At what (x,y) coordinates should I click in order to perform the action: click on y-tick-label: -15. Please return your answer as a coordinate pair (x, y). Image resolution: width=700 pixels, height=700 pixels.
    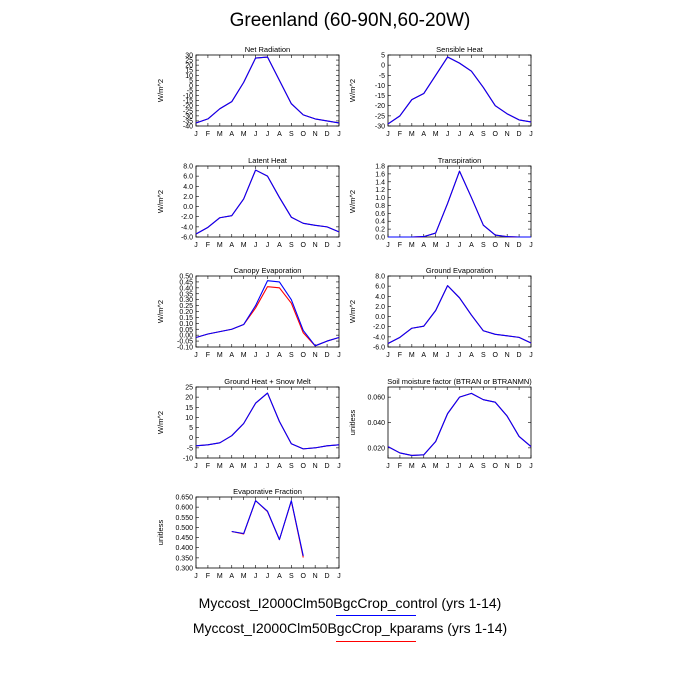
    Looking at the image, I should click on (380, 96).